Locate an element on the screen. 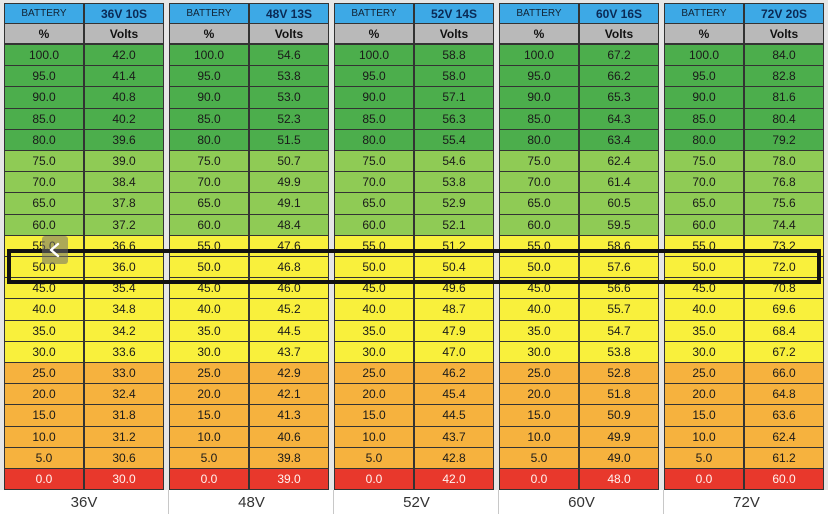  table-row: 0.0 42.0 is located at coordinates (414, 479).